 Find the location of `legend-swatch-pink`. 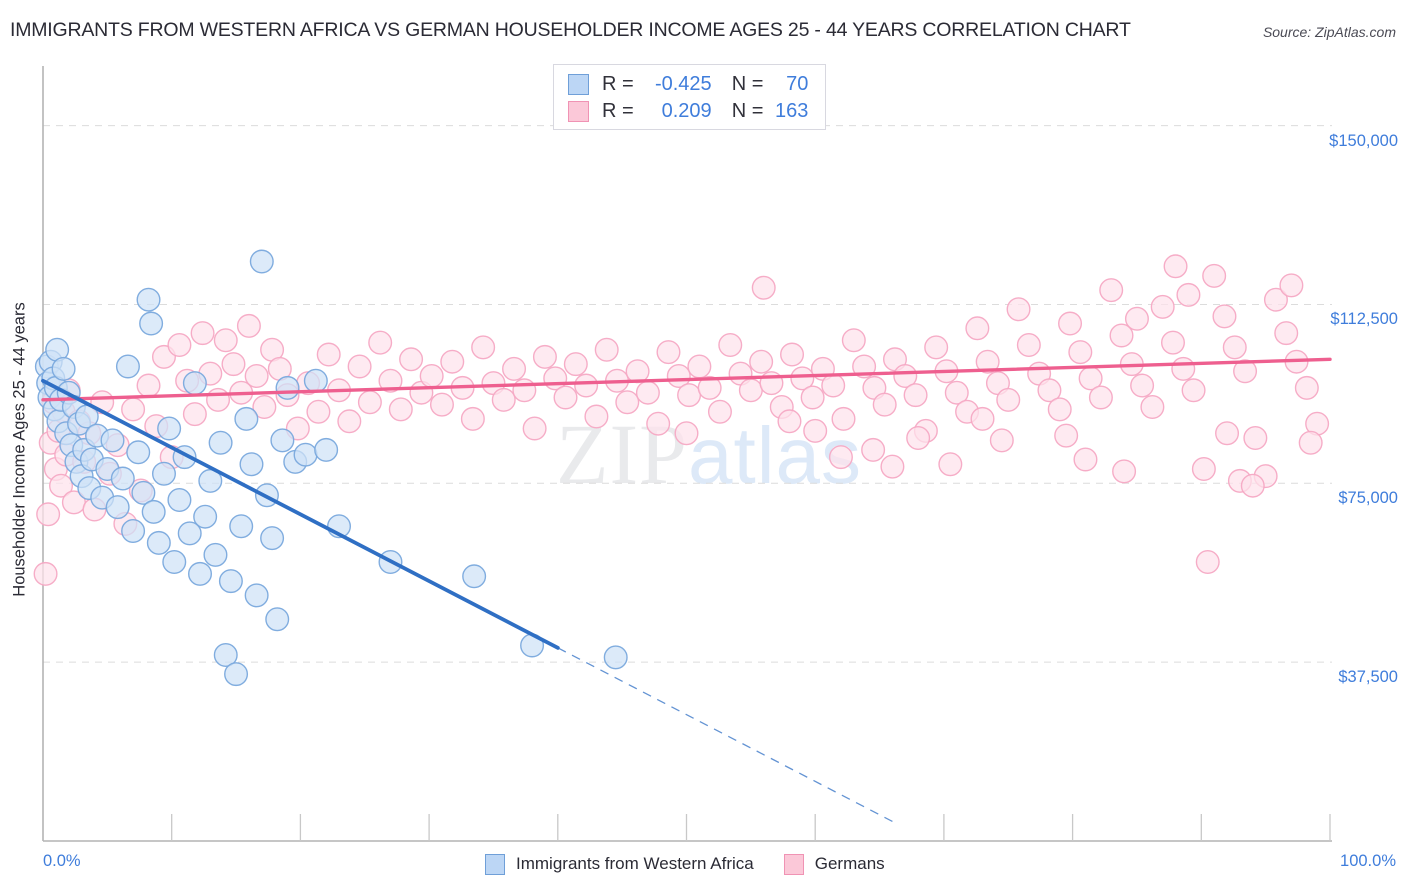

legend-swatch-pink is located at coordinates (793, 864).